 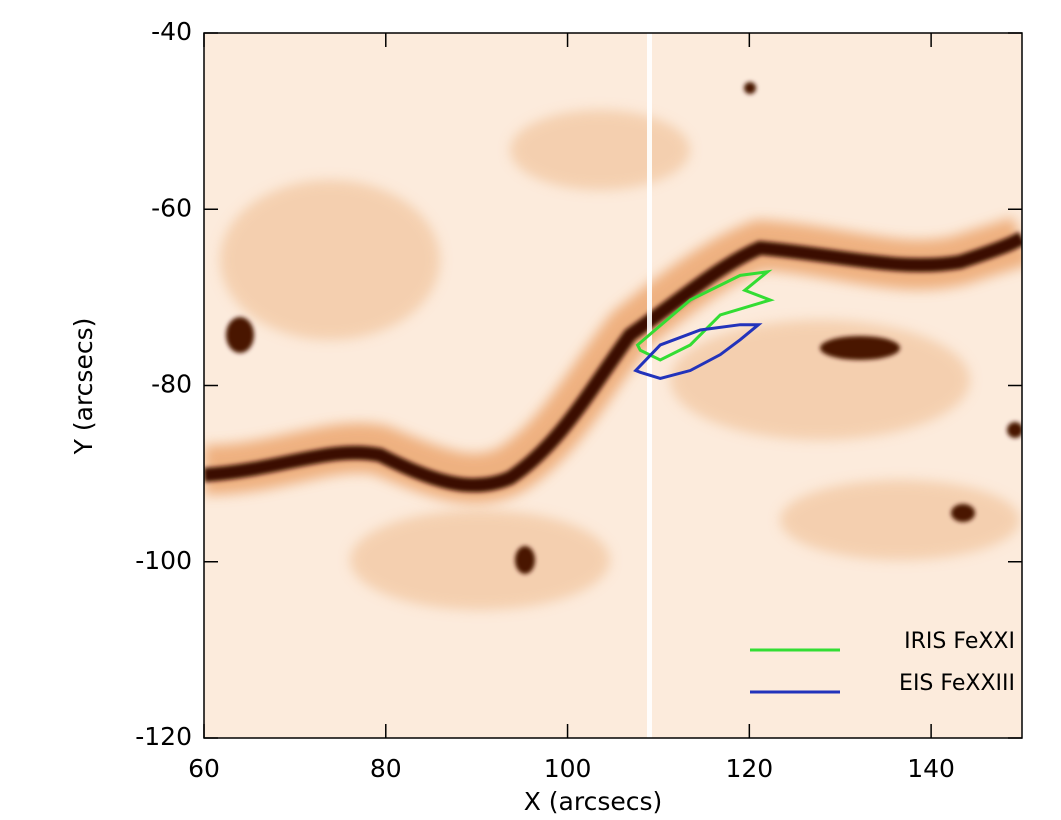 What do you see at coordinates (593, 801) in the screenshot?
I see `x-axis-label: X (arcsecs)` at bounding box center [593, 801].